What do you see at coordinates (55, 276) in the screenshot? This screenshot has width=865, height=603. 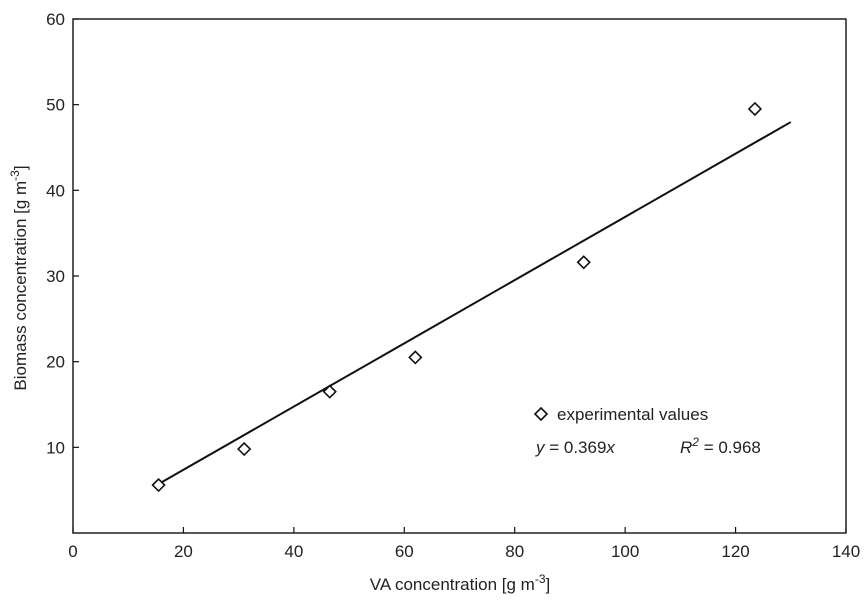 I see `y-tick-label: 30` at bounding box center [55, 276].